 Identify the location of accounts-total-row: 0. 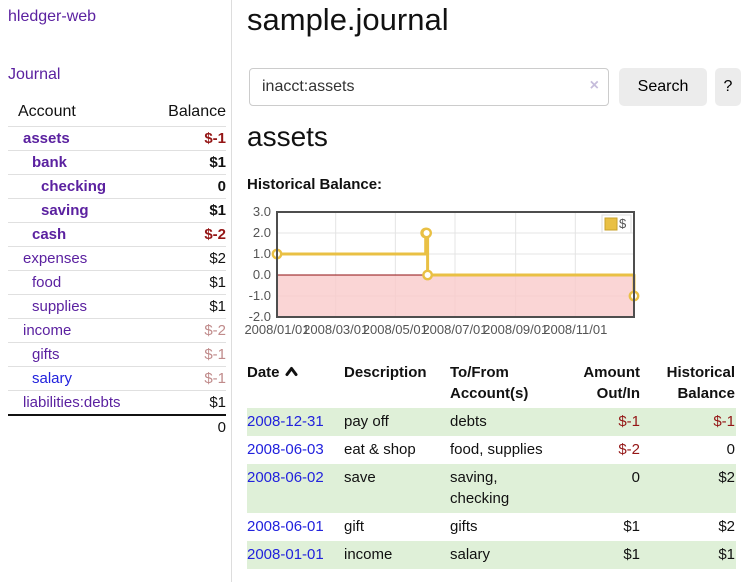
(117, 426).